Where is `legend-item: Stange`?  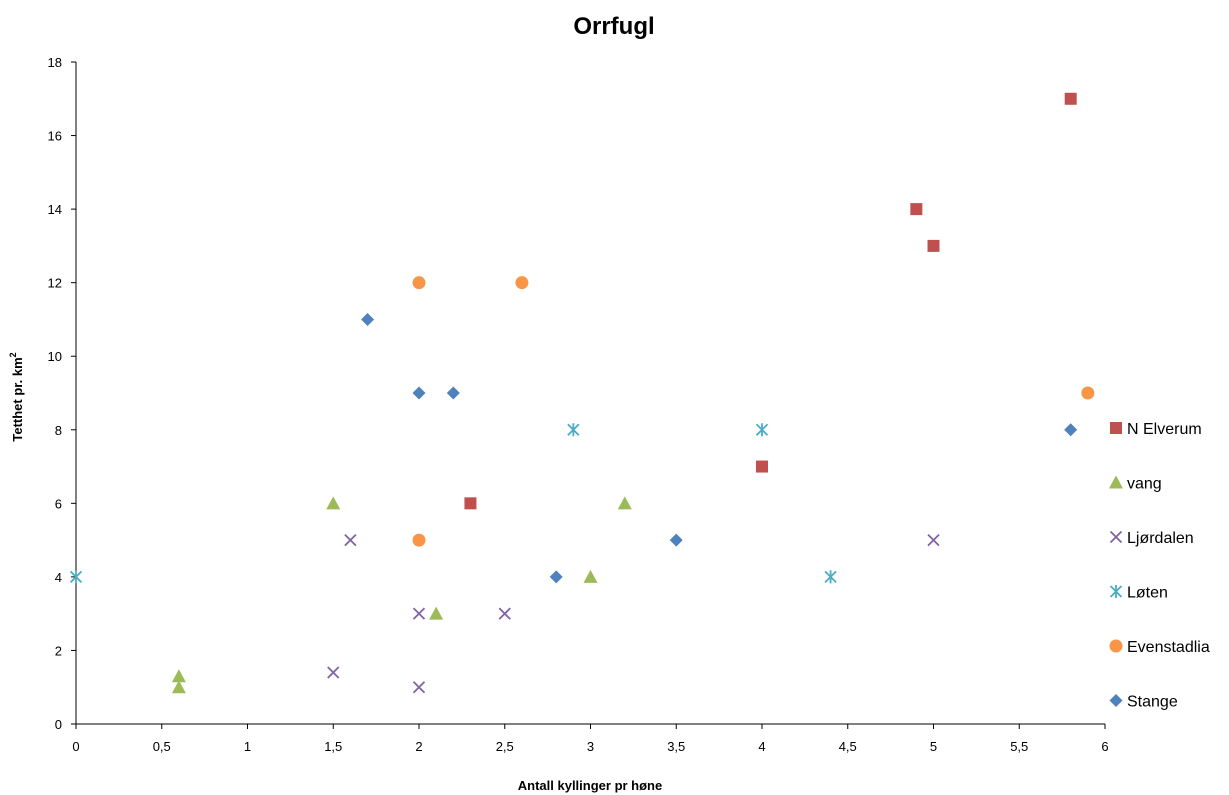 legend-item: Stange is located at coordinates (1143, 702).